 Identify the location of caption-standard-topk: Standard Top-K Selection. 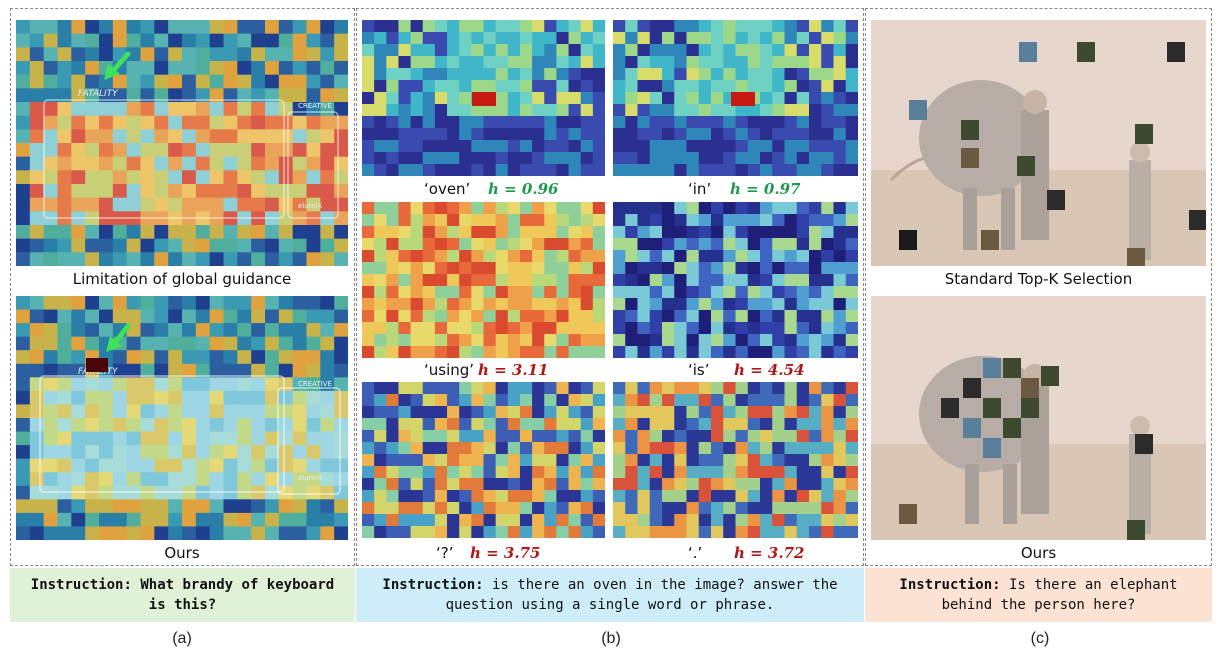
(1038, 279).